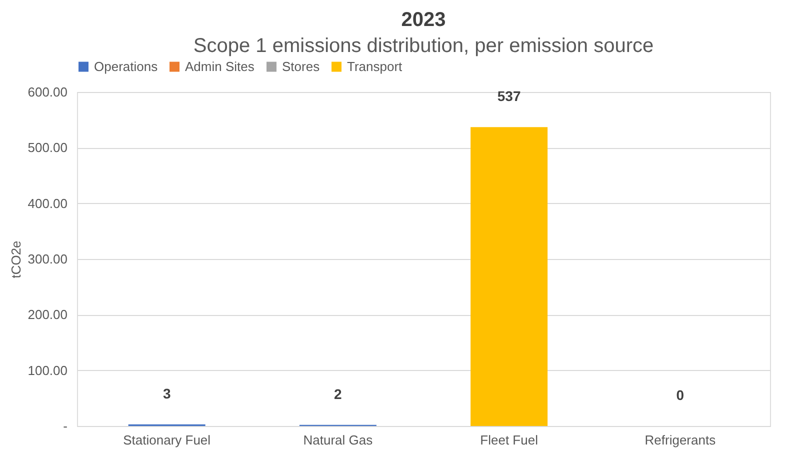 This screenshot has width=790, height=467. I want to click on y-tick-label: 400.00, so click(48, 203).